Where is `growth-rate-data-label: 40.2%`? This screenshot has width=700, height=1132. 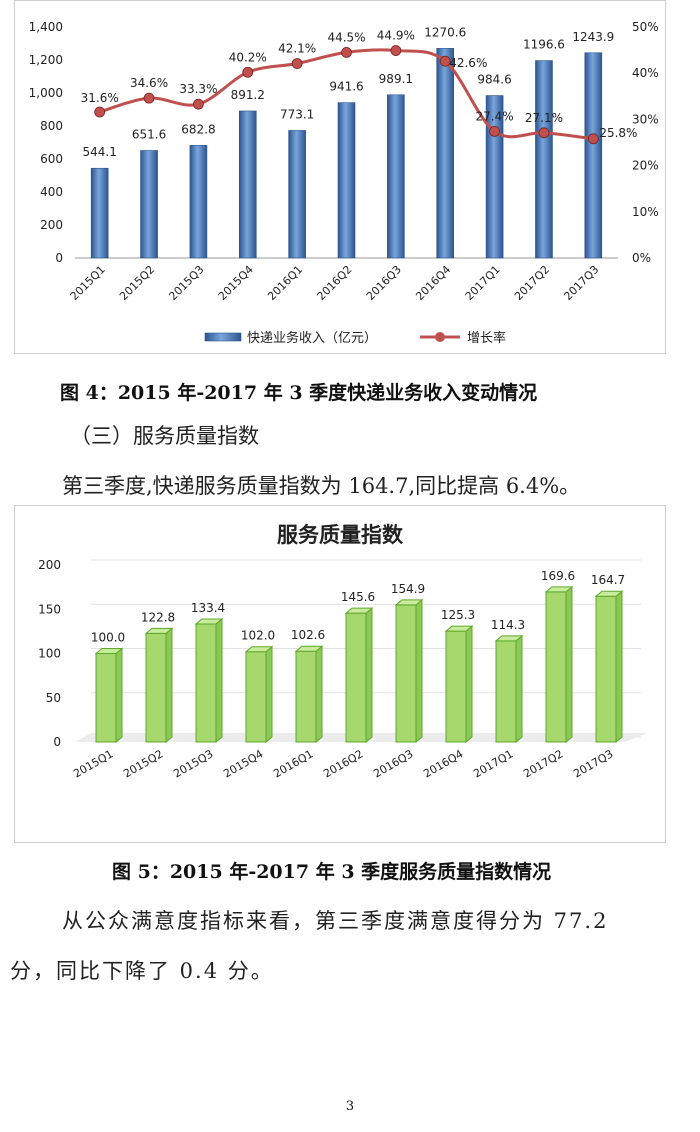 growth-rate-data-label: 40.2% is located at coordinates (248, 57).